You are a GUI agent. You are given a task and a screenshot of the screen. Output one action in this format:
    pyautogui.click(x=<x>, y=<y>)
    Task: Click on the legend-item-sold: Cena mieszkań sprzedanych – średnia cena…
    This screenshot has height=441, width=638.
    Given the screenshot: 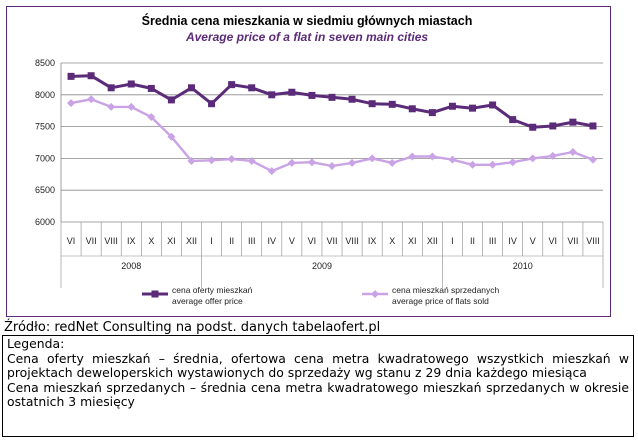 What is the action you would take?
    pyautogui.click(x=318, y=394)
    